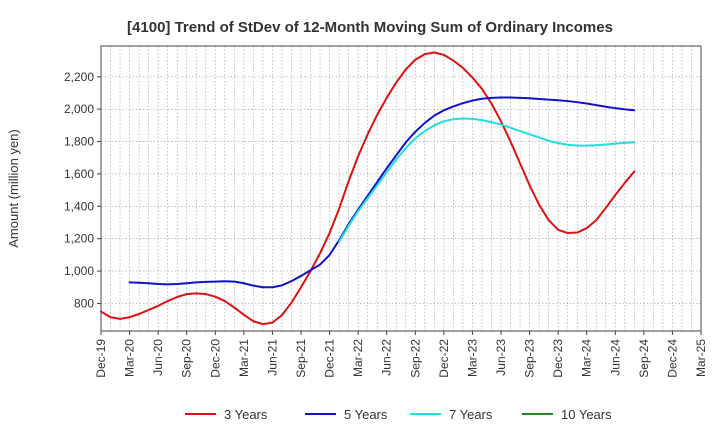  I want to click on y-tick-label: 1,000, so click(79, 271).